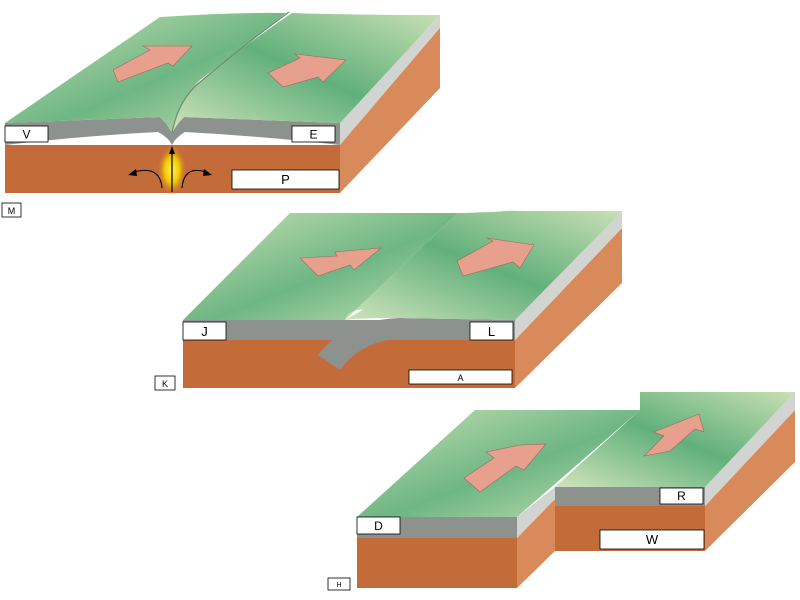  I want to click on corner-label-h: H, so click(338, 585).